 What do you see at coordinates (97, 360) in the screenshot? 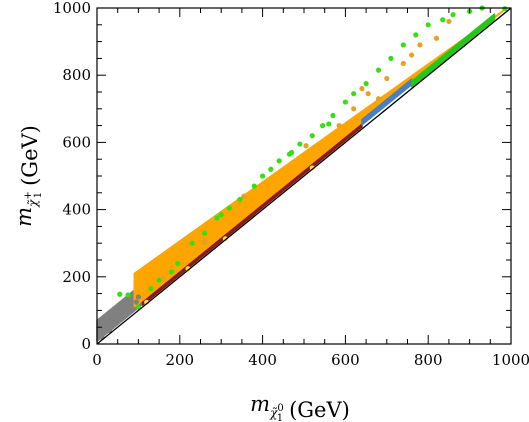
I see `x-tick-label: 0` at bounding box center [97, 360].